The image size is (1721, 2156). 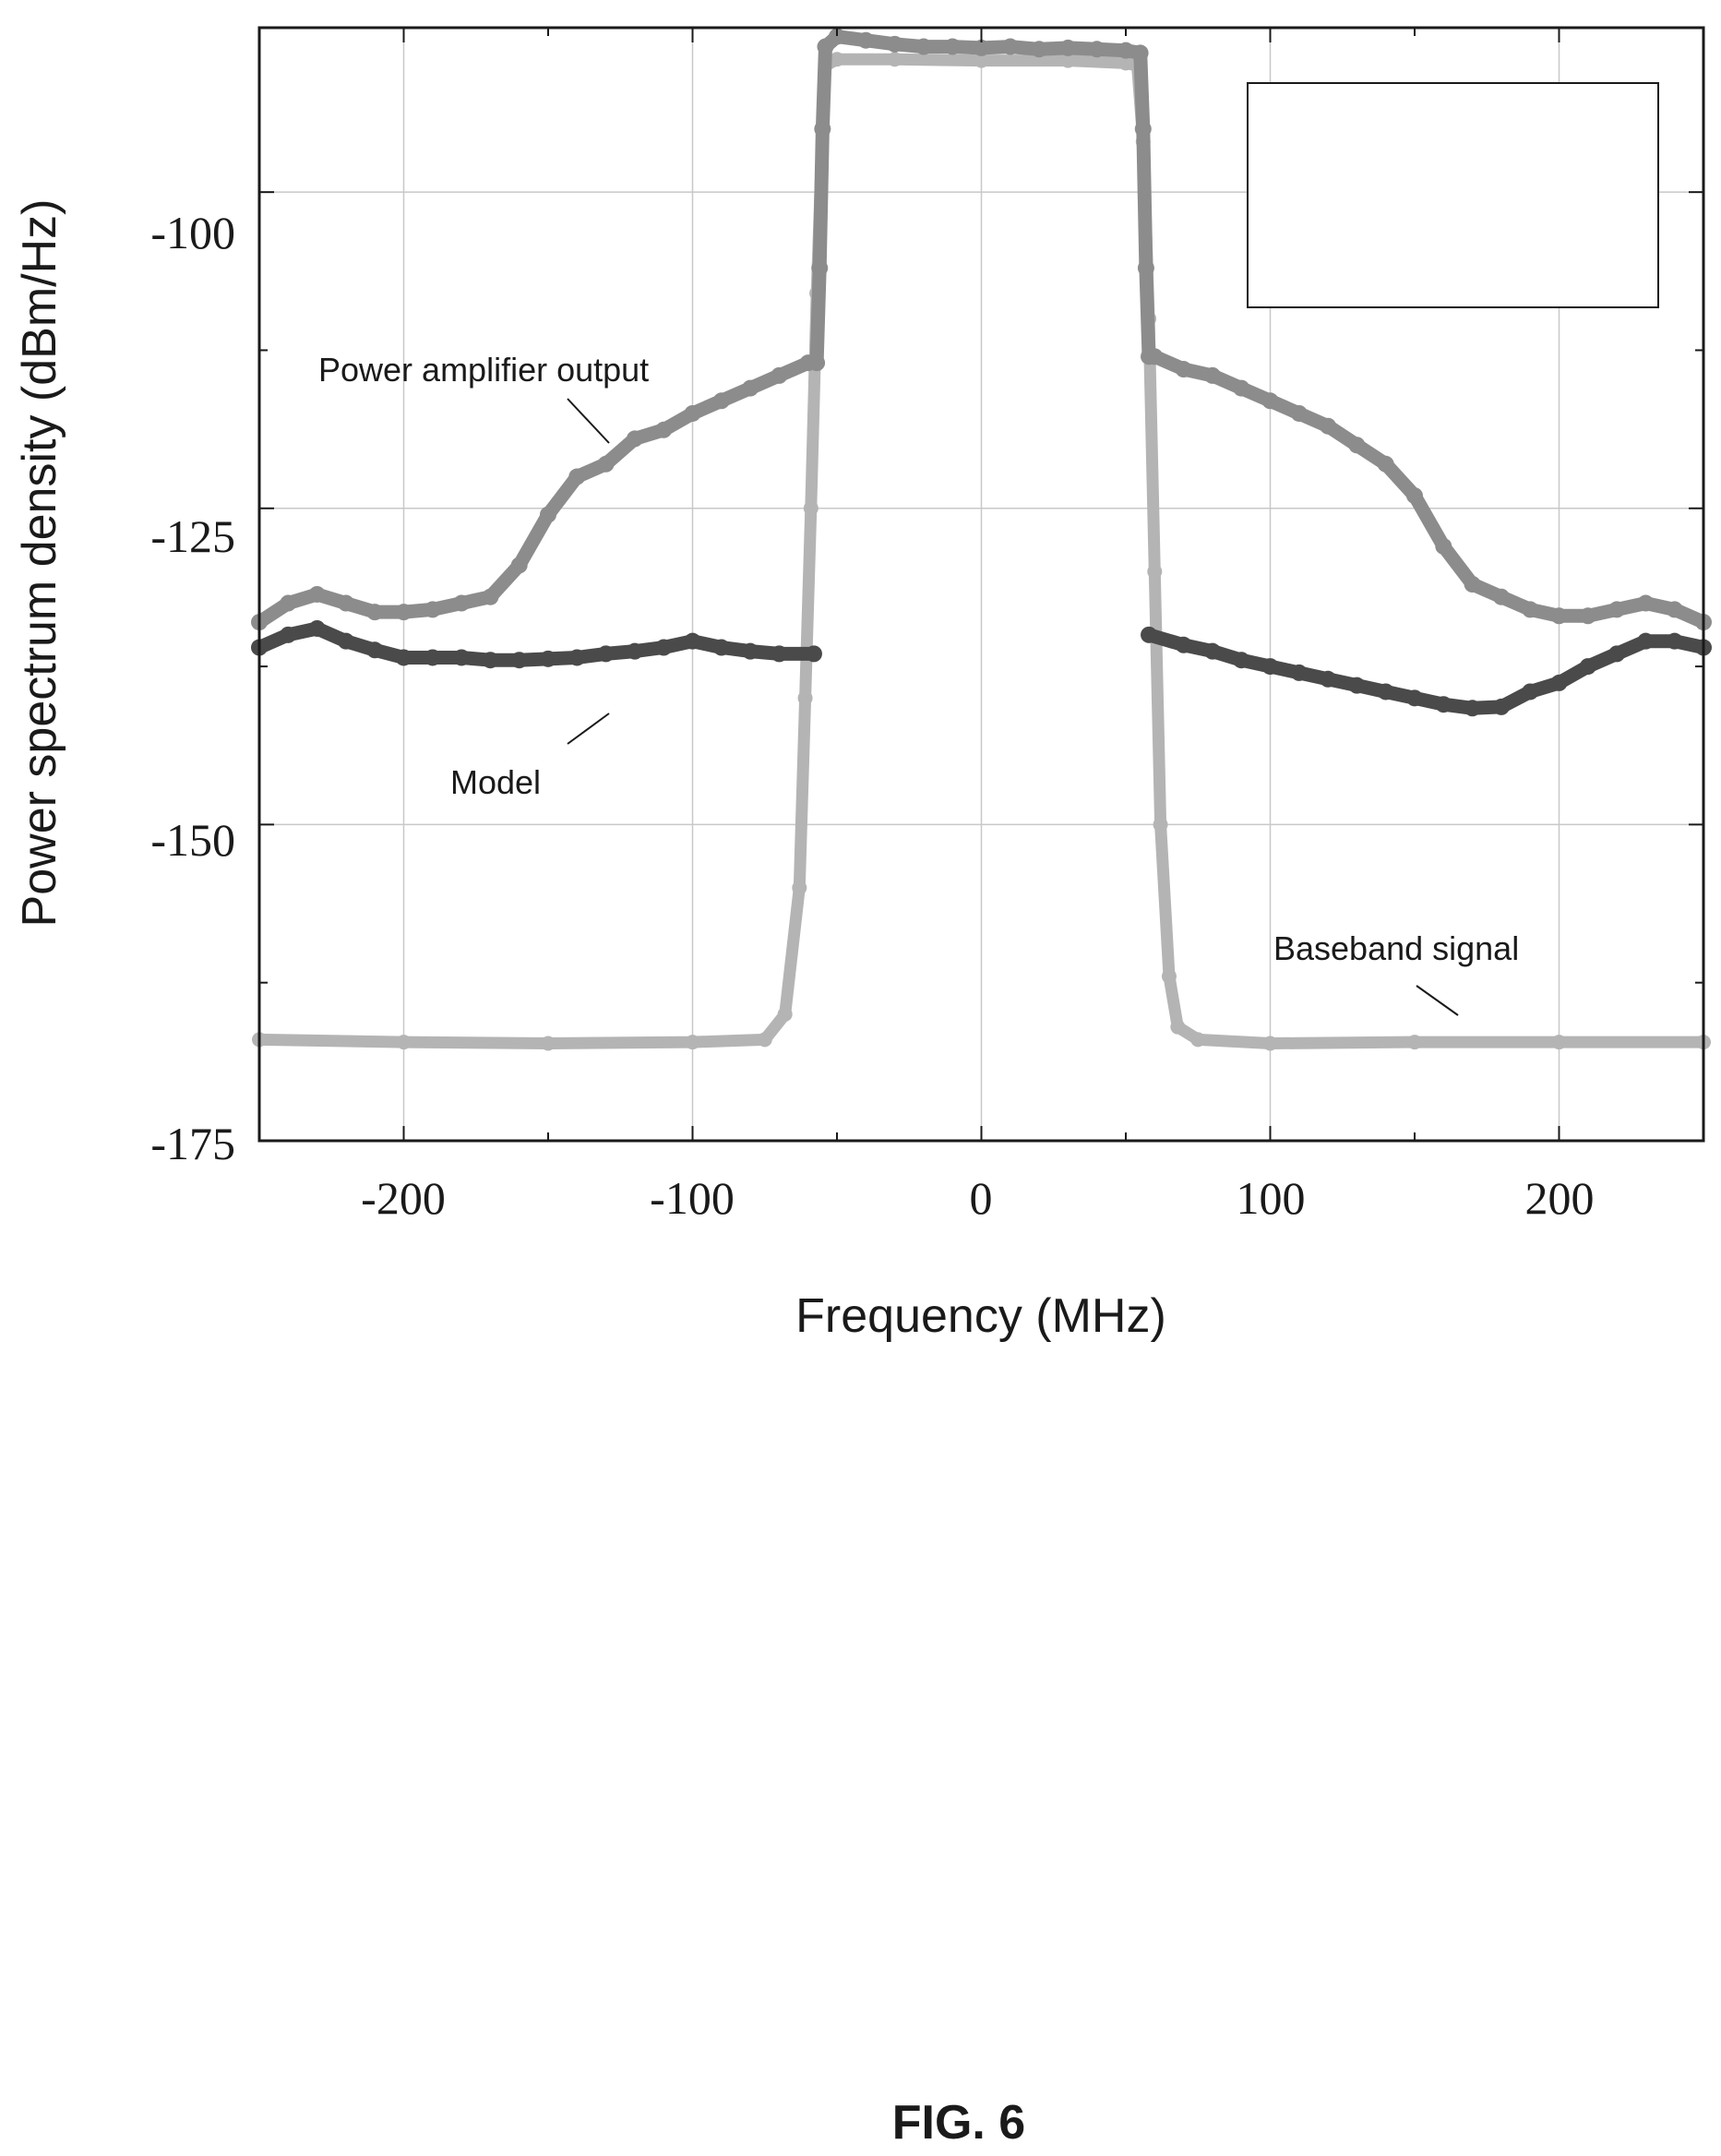 What do you see at coordinates (193, 840) in the screenshot?
I see `y-tick-label: -150` at bounding box center [193, 840].